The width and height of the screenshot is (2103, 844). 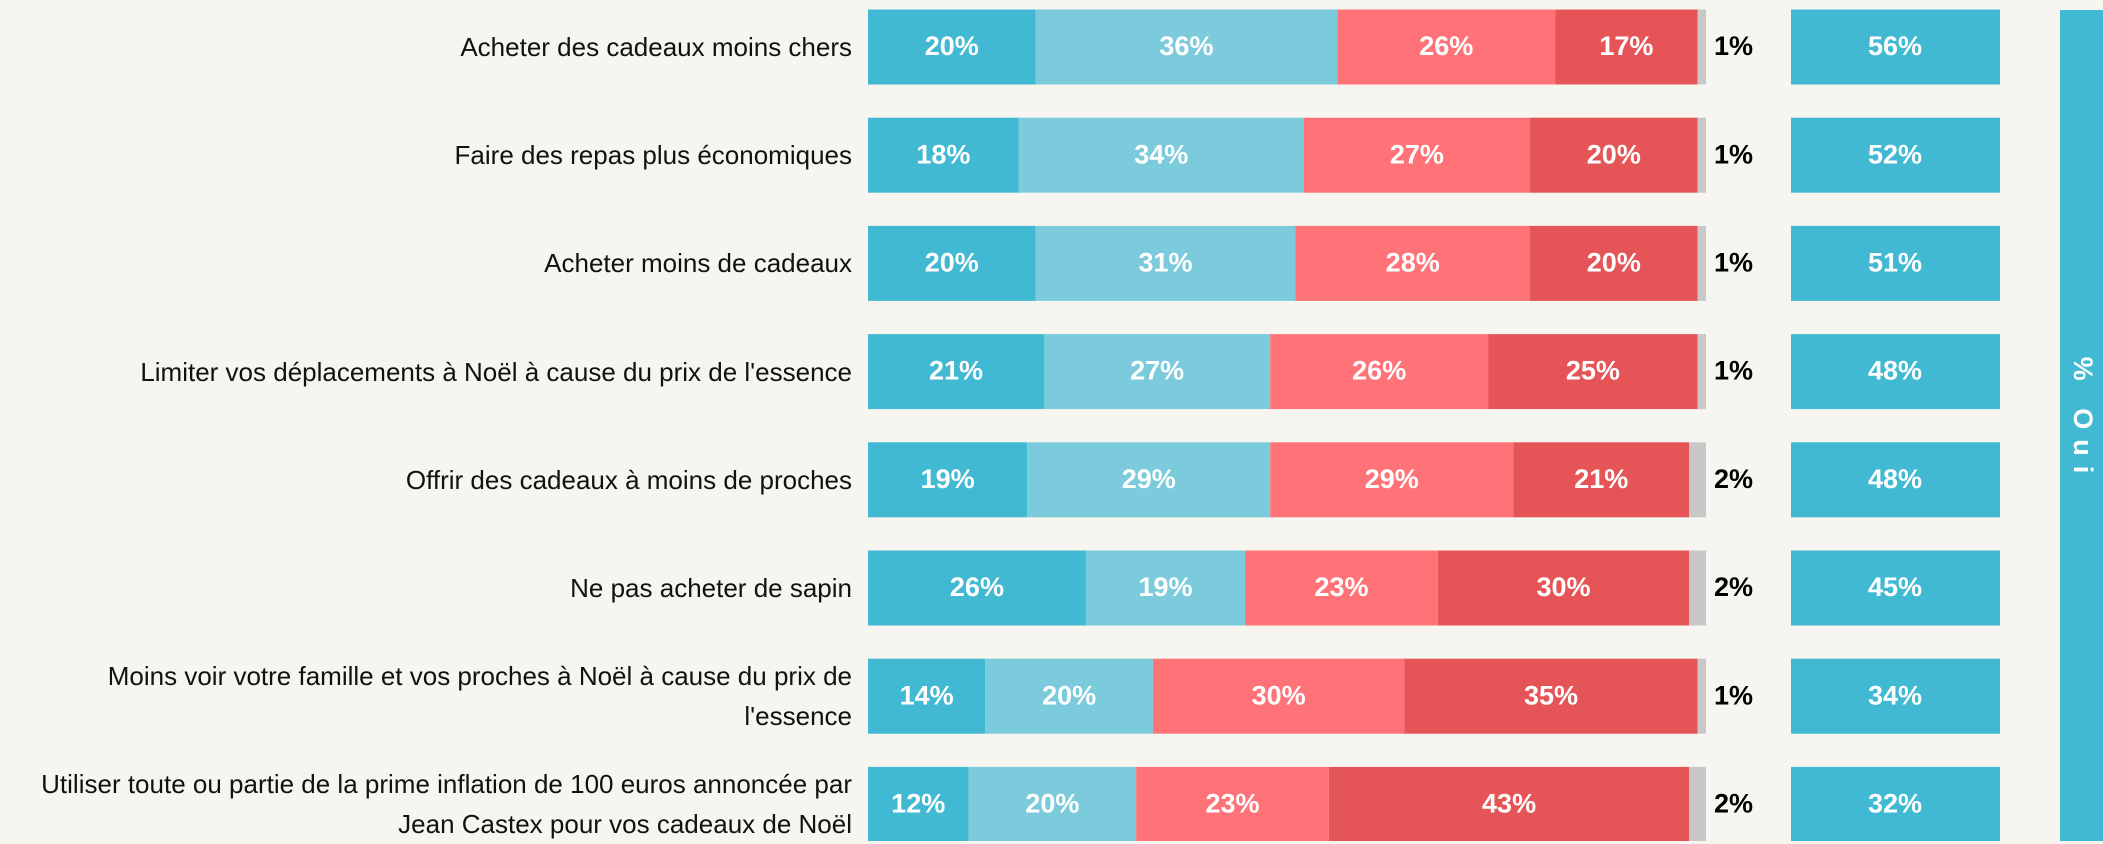 I want to click on value-label: 36%, so click(x=1186, y=46).